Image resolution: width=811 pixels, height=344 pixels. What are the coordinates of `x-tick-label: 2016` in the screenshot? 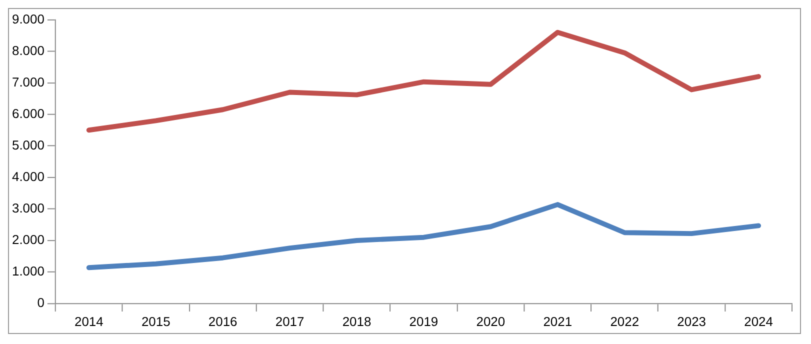 It's located at (223, 321).